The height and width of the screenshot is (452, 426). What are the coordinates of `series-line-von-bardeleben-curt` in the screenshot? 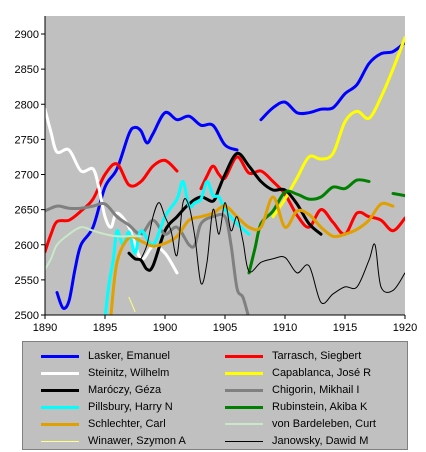 It's located at (93, 248).